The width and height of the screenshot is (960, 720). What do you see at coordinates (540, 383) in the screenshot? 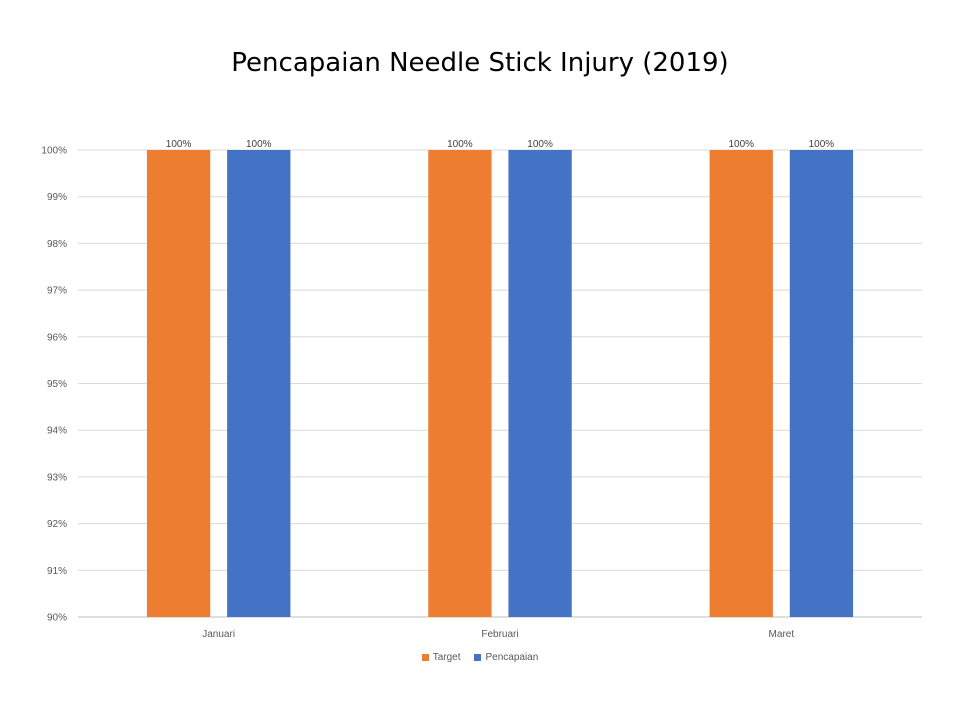
I see `bar-pencapaian-februari` at bounding box center [540, 383].